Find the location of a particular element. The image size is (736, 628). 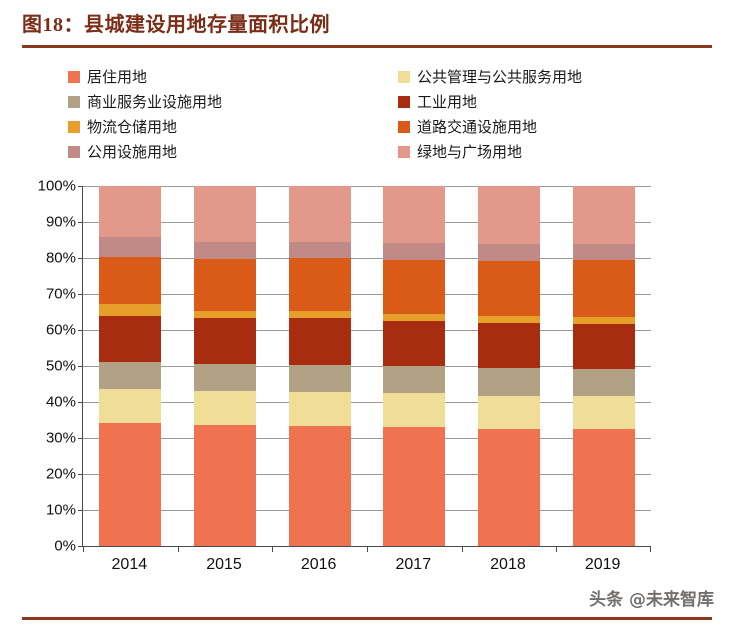

legend-item-label: 绿地与广场用地 is located at coordinates (470, 152).